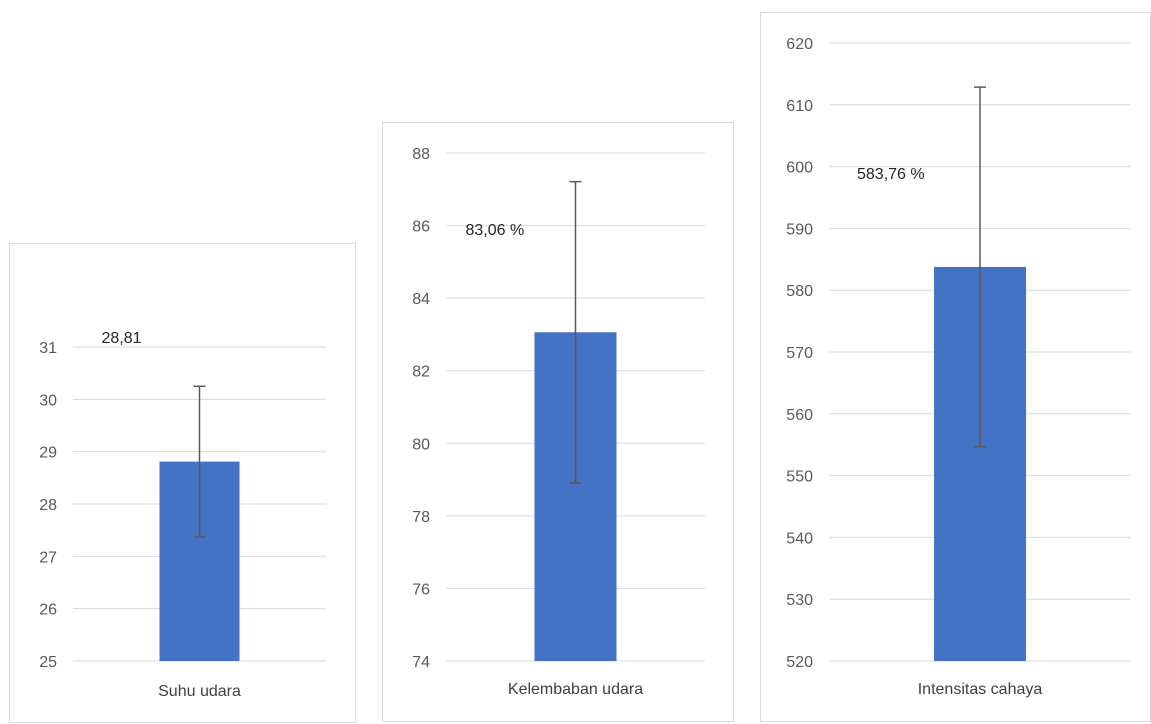 This screenshot has height=724, width=1151. Describe the element at coordinates (799, 662) in the screenshot. I see `y-tick-label: 520` at that location.